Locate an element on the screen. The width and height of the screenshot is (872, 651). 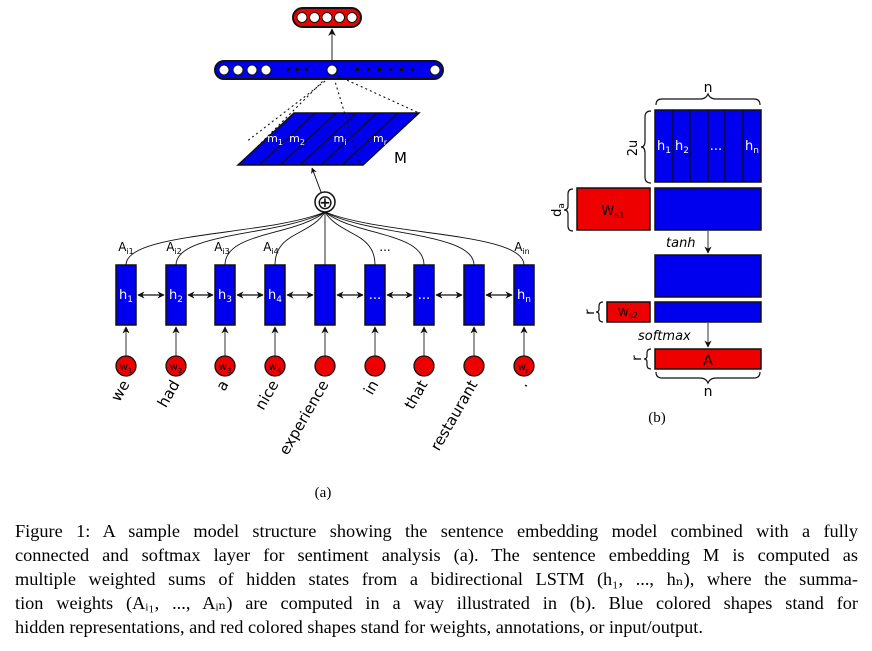
sum-icon: ⊕ is located at coordinates (325, 202).